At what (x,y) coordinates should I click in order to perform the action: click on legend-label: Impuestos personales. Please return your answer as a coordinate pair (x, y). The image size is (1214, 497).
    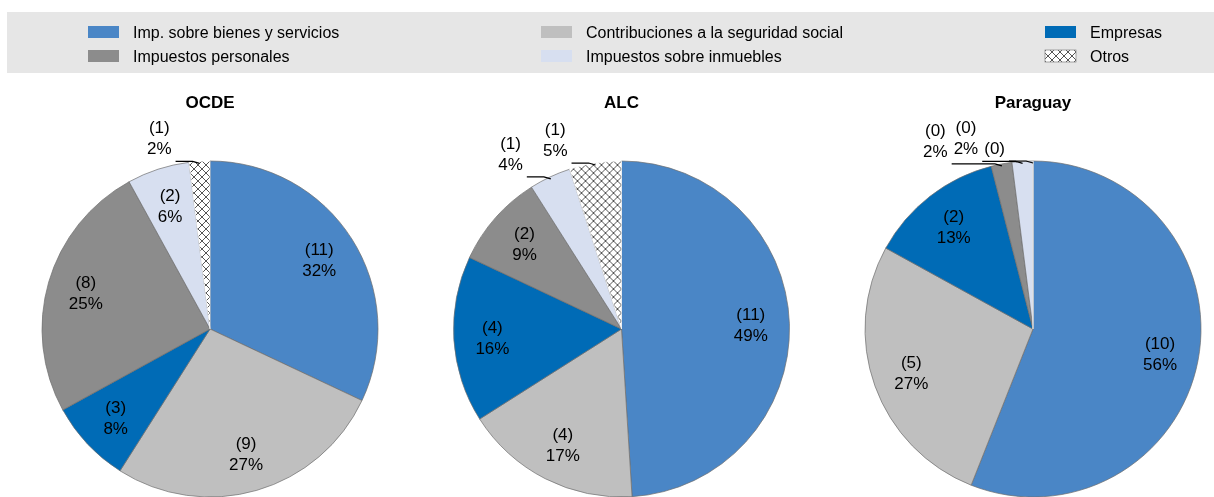
    Looking at the image, I should click on (211, 56).